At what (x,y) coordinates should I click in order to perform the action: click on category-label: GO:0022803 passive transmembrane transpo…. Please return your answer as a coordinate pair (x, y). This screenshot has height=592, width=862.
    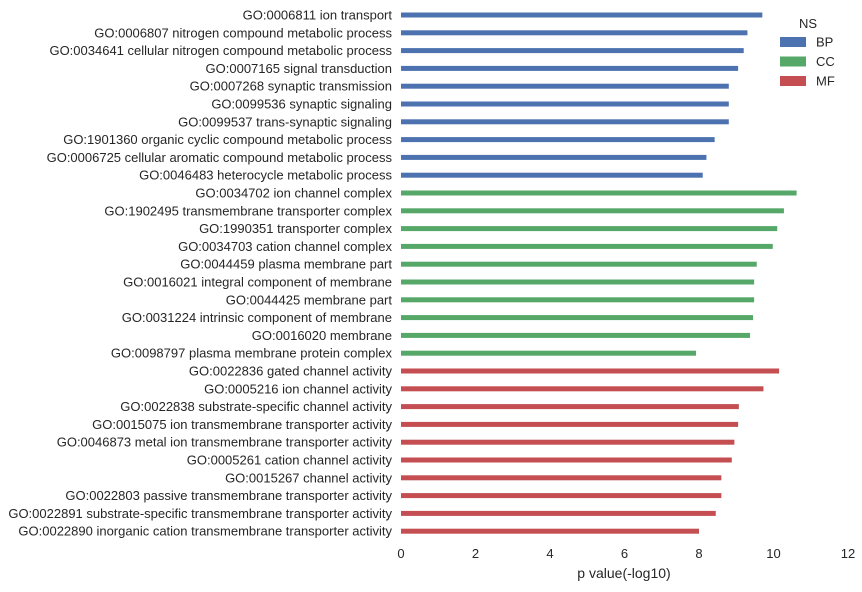
    Looking at the image, I should click on (228, 495).